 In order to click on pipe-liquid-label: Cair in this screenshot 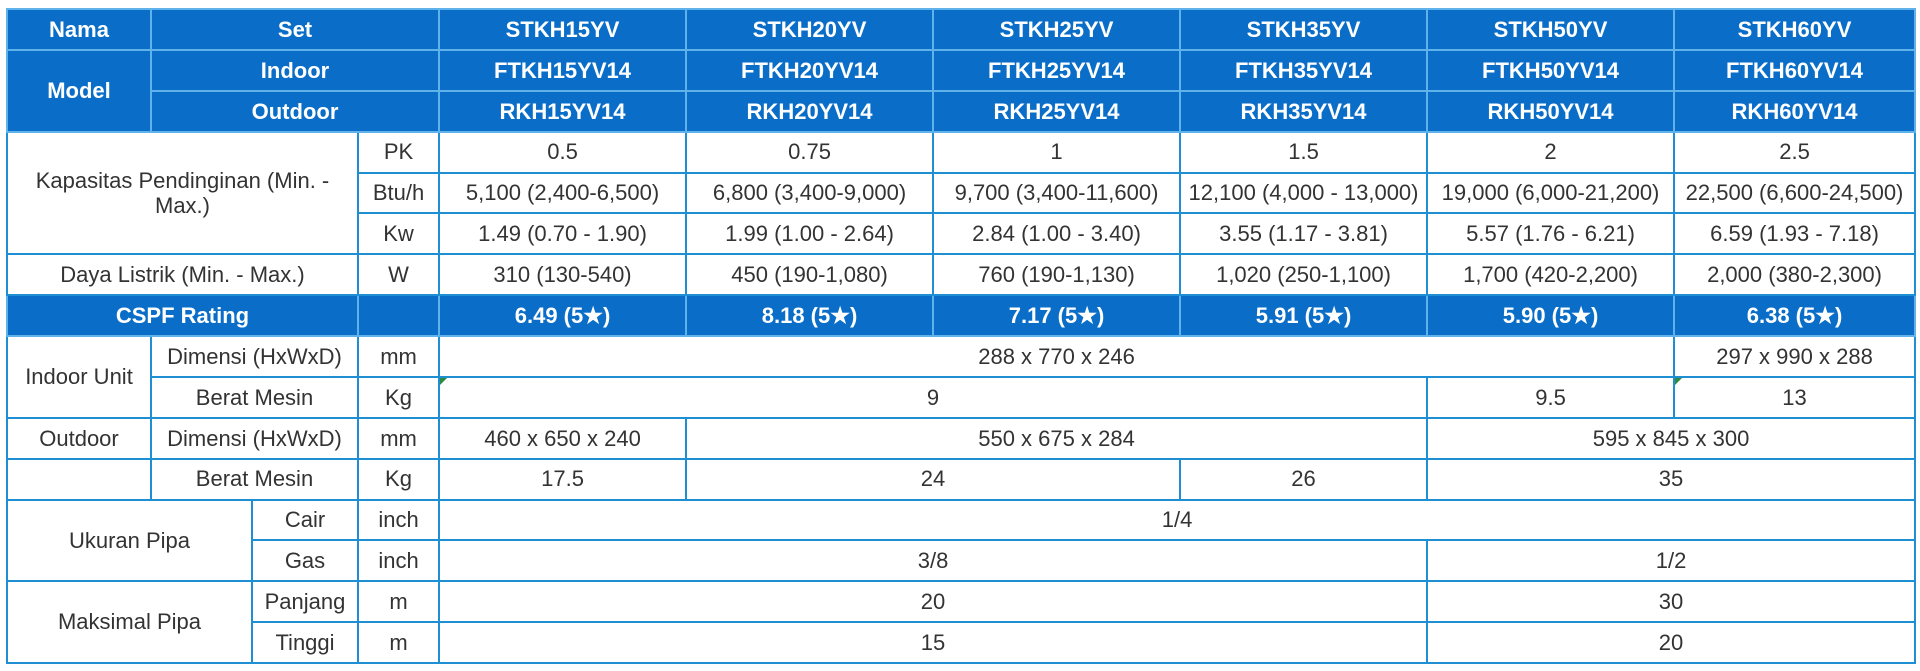, I will do `click(305, 520)`.